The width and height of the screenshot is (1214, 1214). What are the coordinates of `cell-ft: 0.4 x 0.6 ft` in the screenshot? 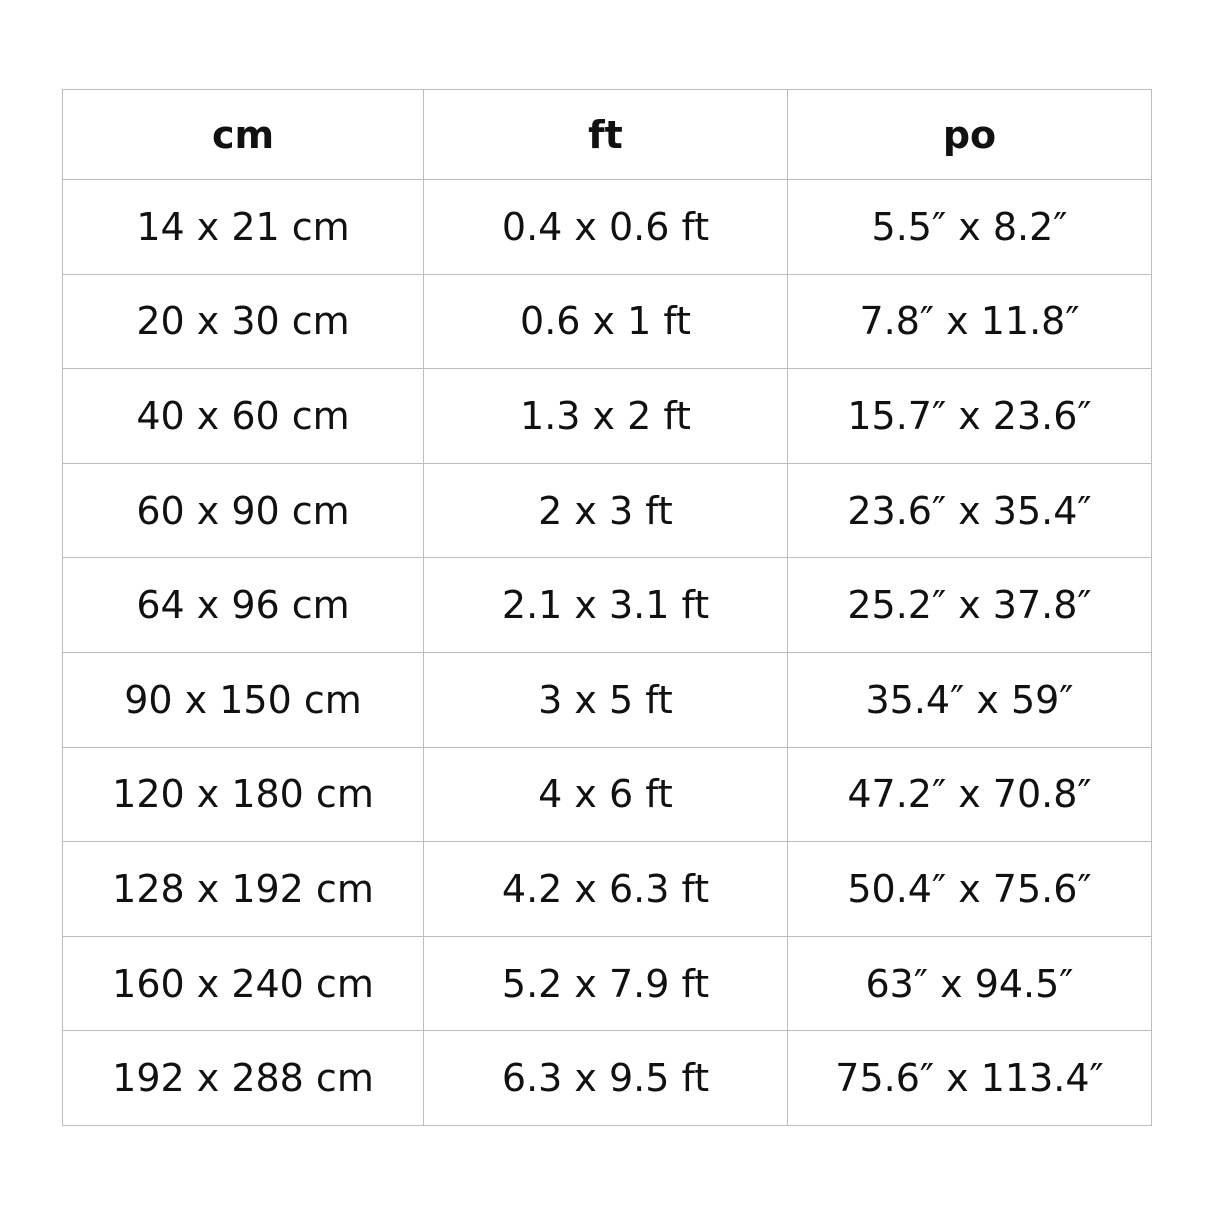 It's located at (605, 227).